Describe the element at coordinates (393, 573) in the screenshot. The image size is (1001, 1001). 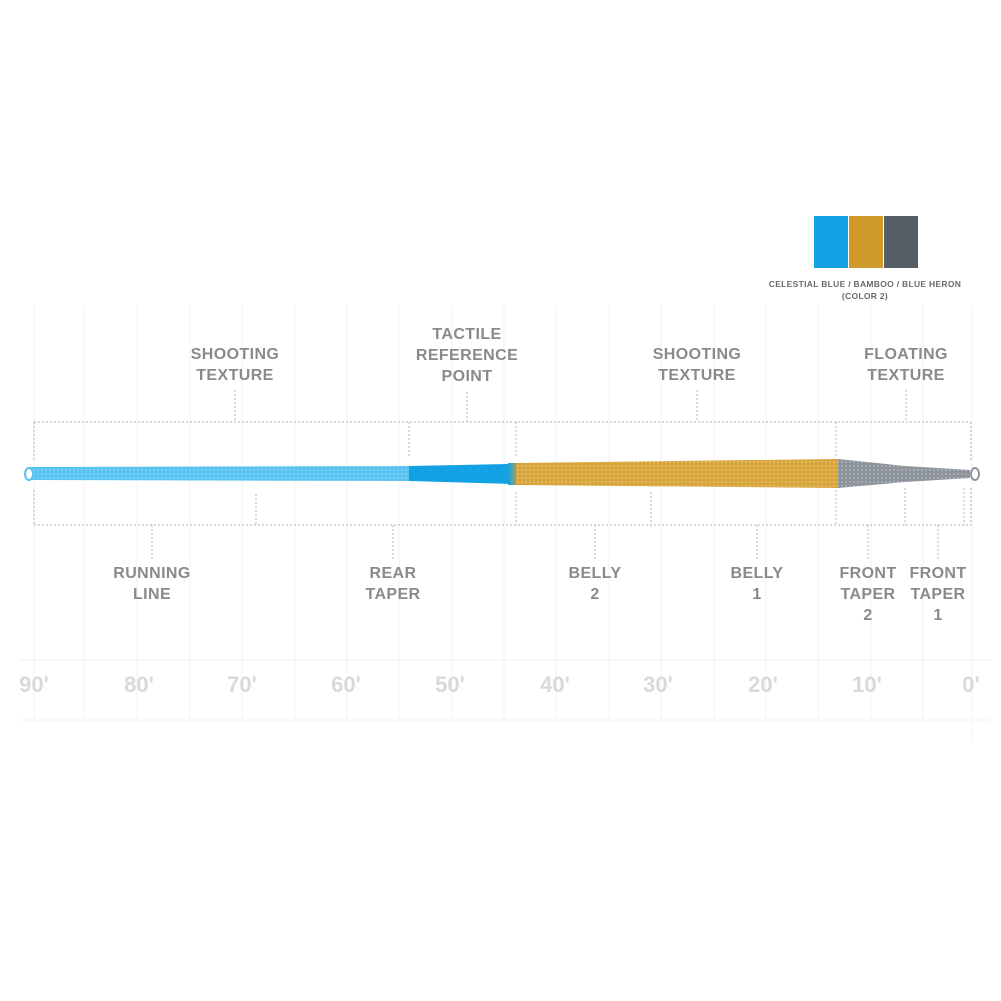
I see `label-line: REAR` at that location.